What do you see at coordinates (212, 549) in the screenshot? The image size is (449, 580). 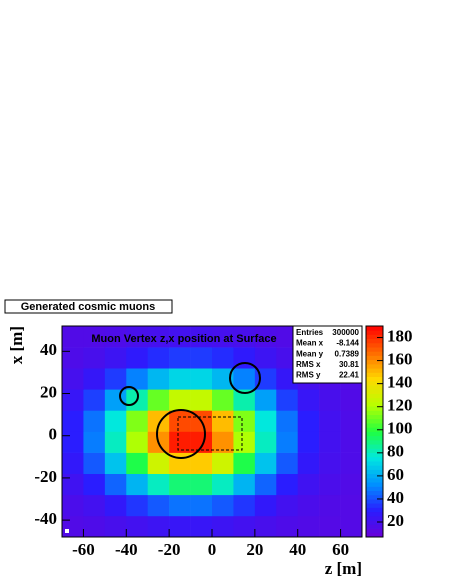 I see `x-tick-label: 0` at bounding box center [212, 549].